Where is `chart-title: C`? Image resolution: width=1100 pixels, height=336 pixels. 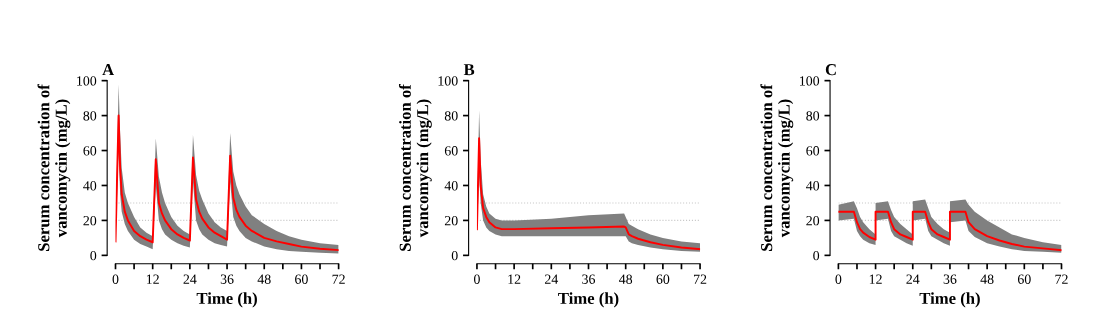 chart-title: C is located at coordinates (830, 70).